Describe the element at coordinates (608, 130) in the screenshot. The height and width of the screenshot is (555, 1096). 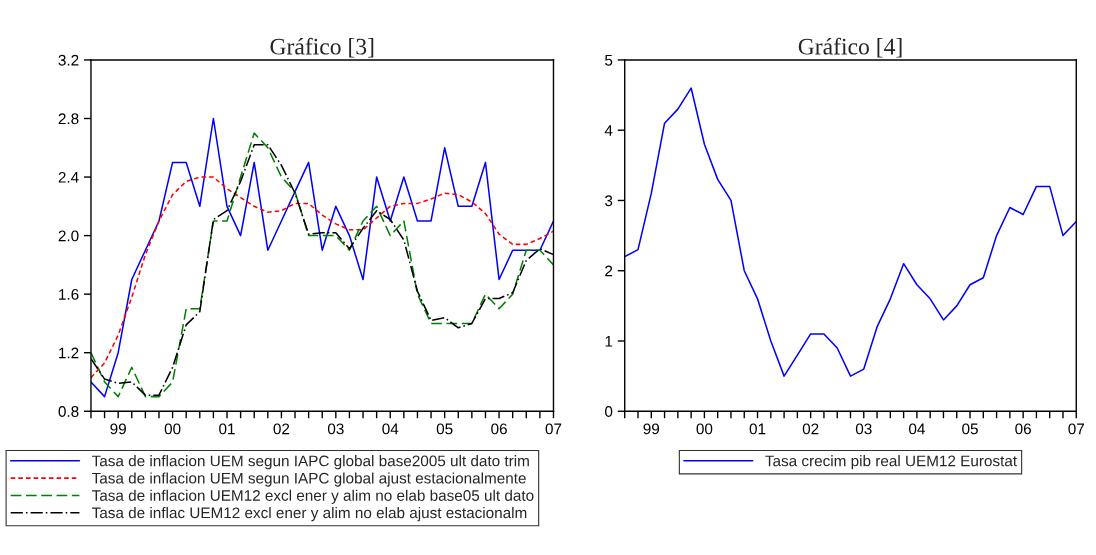
I see `y-tick-label: 4` at that location.